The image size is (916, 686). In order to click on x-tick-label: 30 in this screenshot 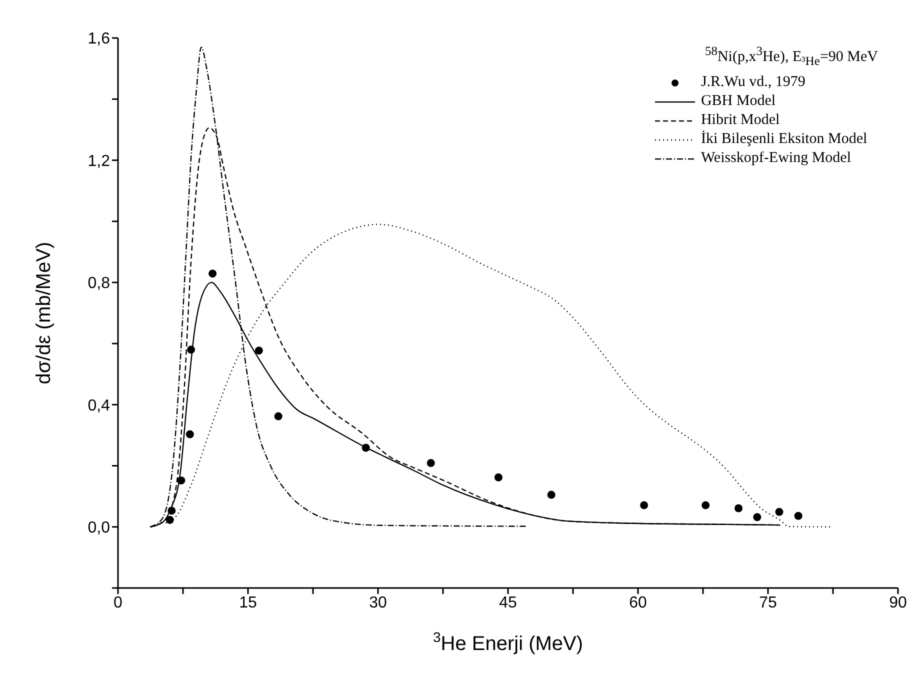, I will do `click(378, 603)`.